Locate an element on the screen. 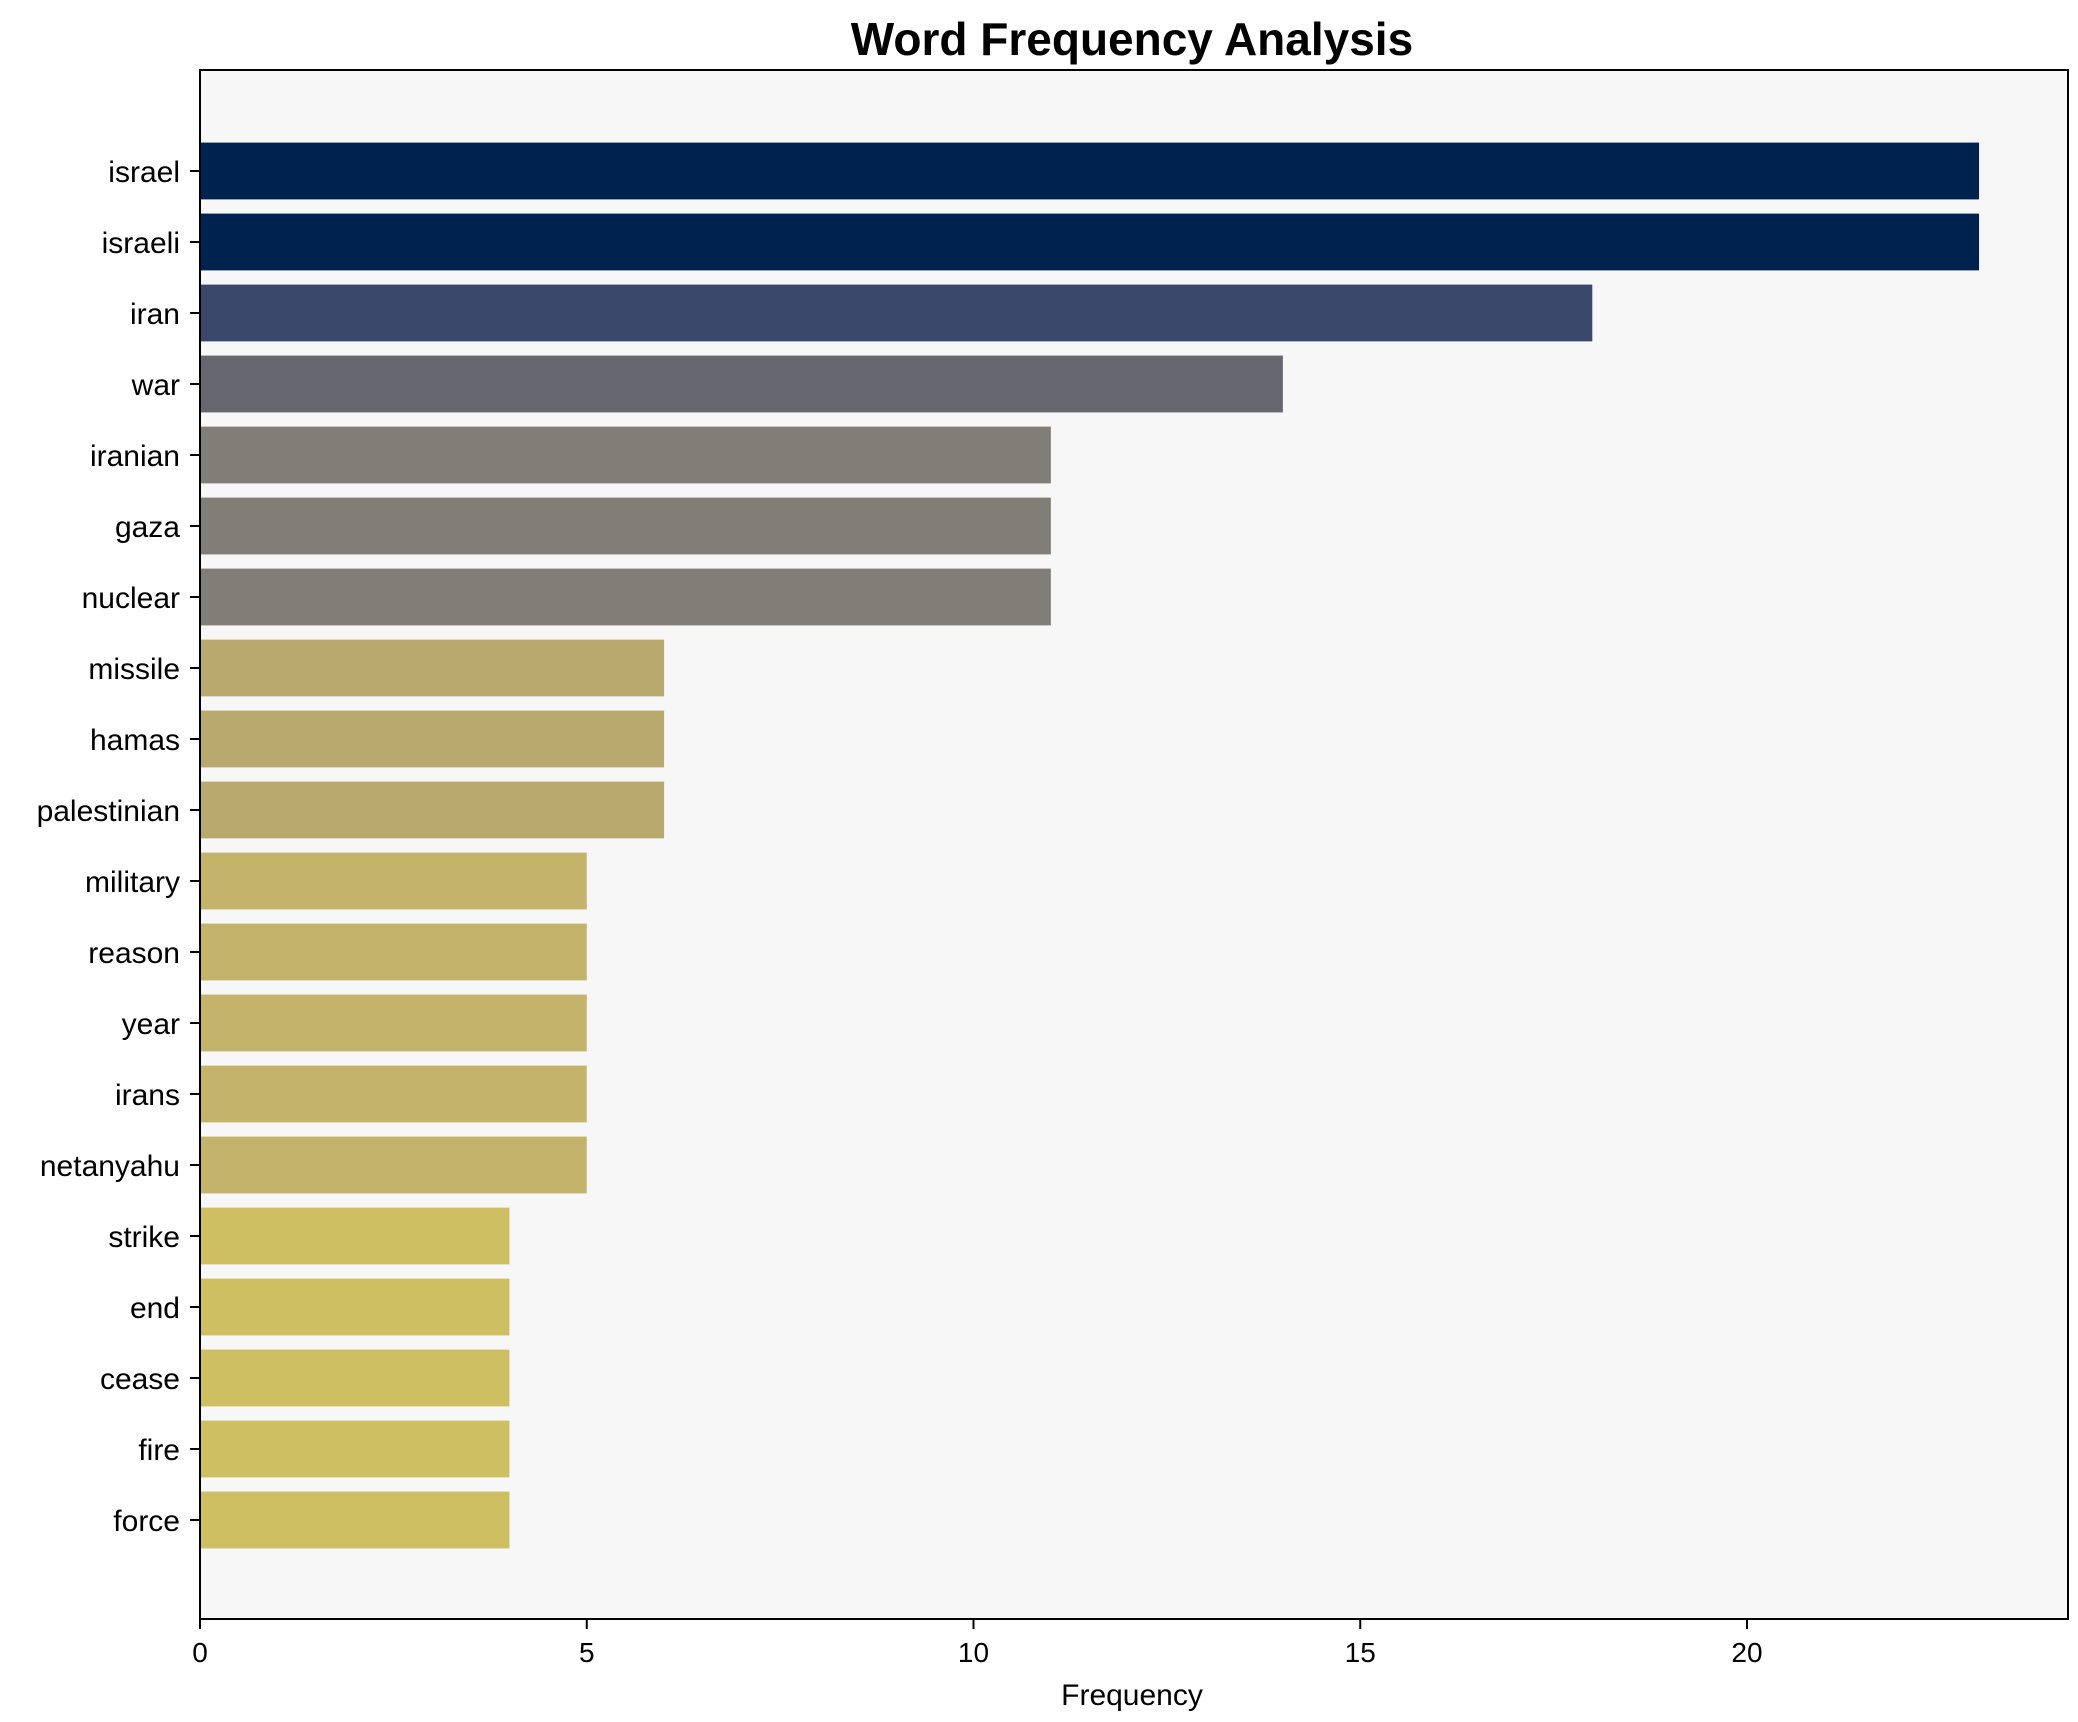 This screenshot has width=2078, height=1722. bar-reason is located at coordinates (393, 952).